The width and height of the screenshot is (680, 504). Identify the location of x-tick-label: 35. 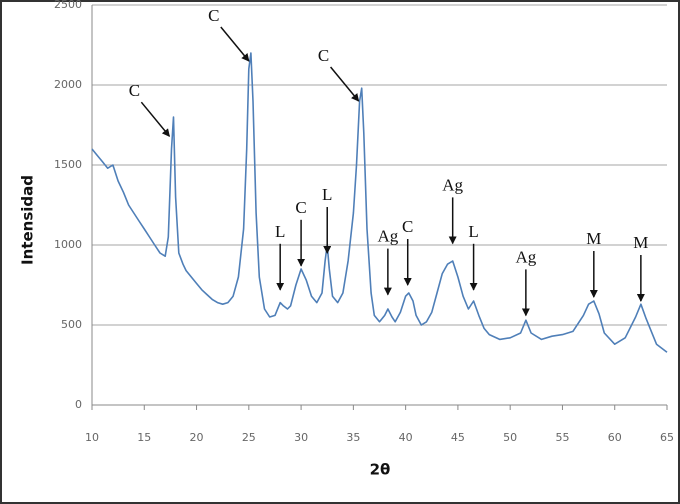
(353, 437).